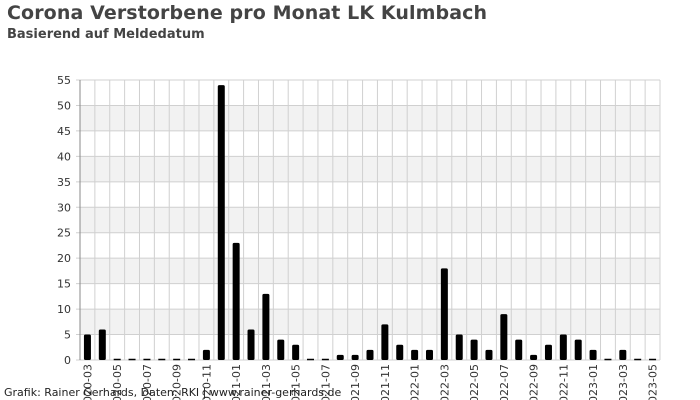  Describe the element at coordinates (415, 382) in the screenshot. I see `x-tick-label: 2022-01` at that location.